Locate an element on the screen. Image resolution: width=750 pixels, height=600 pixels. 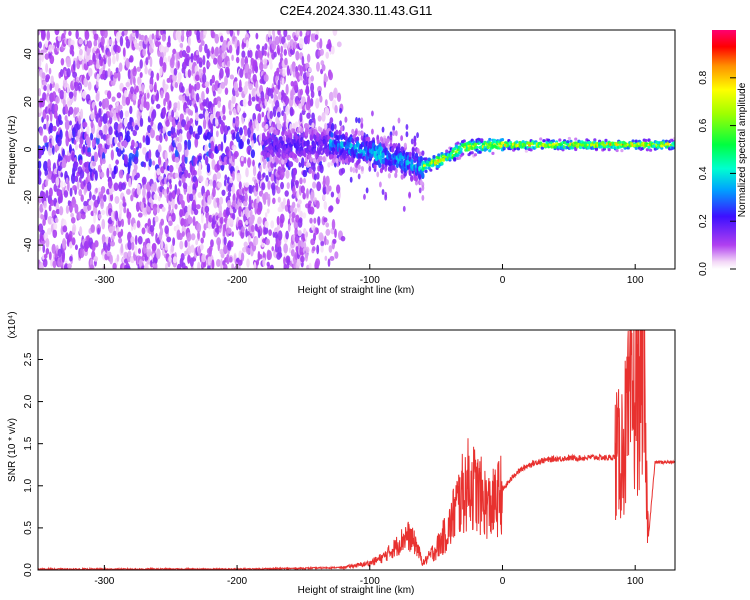
snr-y-scale-label: (x10⁴) is located at coordinates (12, 324).